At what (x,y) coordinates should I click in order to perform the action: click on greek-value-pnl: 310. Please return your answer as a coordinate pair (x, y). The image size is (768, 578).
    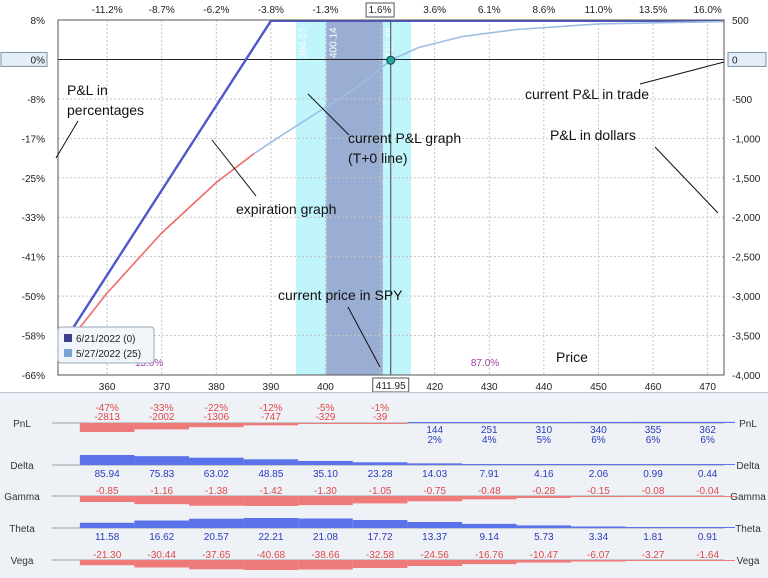
    Looking at the image, I should click on (544, 430).